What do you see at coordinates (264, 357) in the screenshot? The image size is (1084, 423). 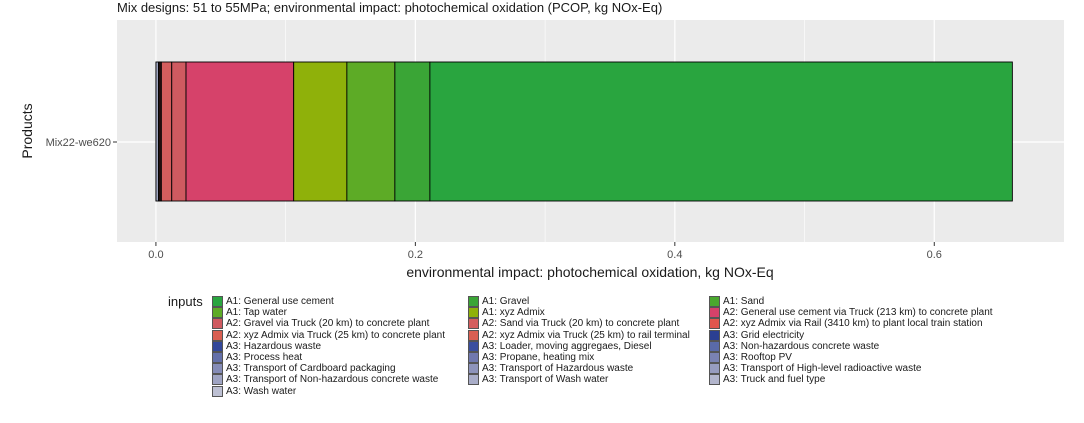 I see `legend-label: A3: Process heat` at bounding box center [264, 357].